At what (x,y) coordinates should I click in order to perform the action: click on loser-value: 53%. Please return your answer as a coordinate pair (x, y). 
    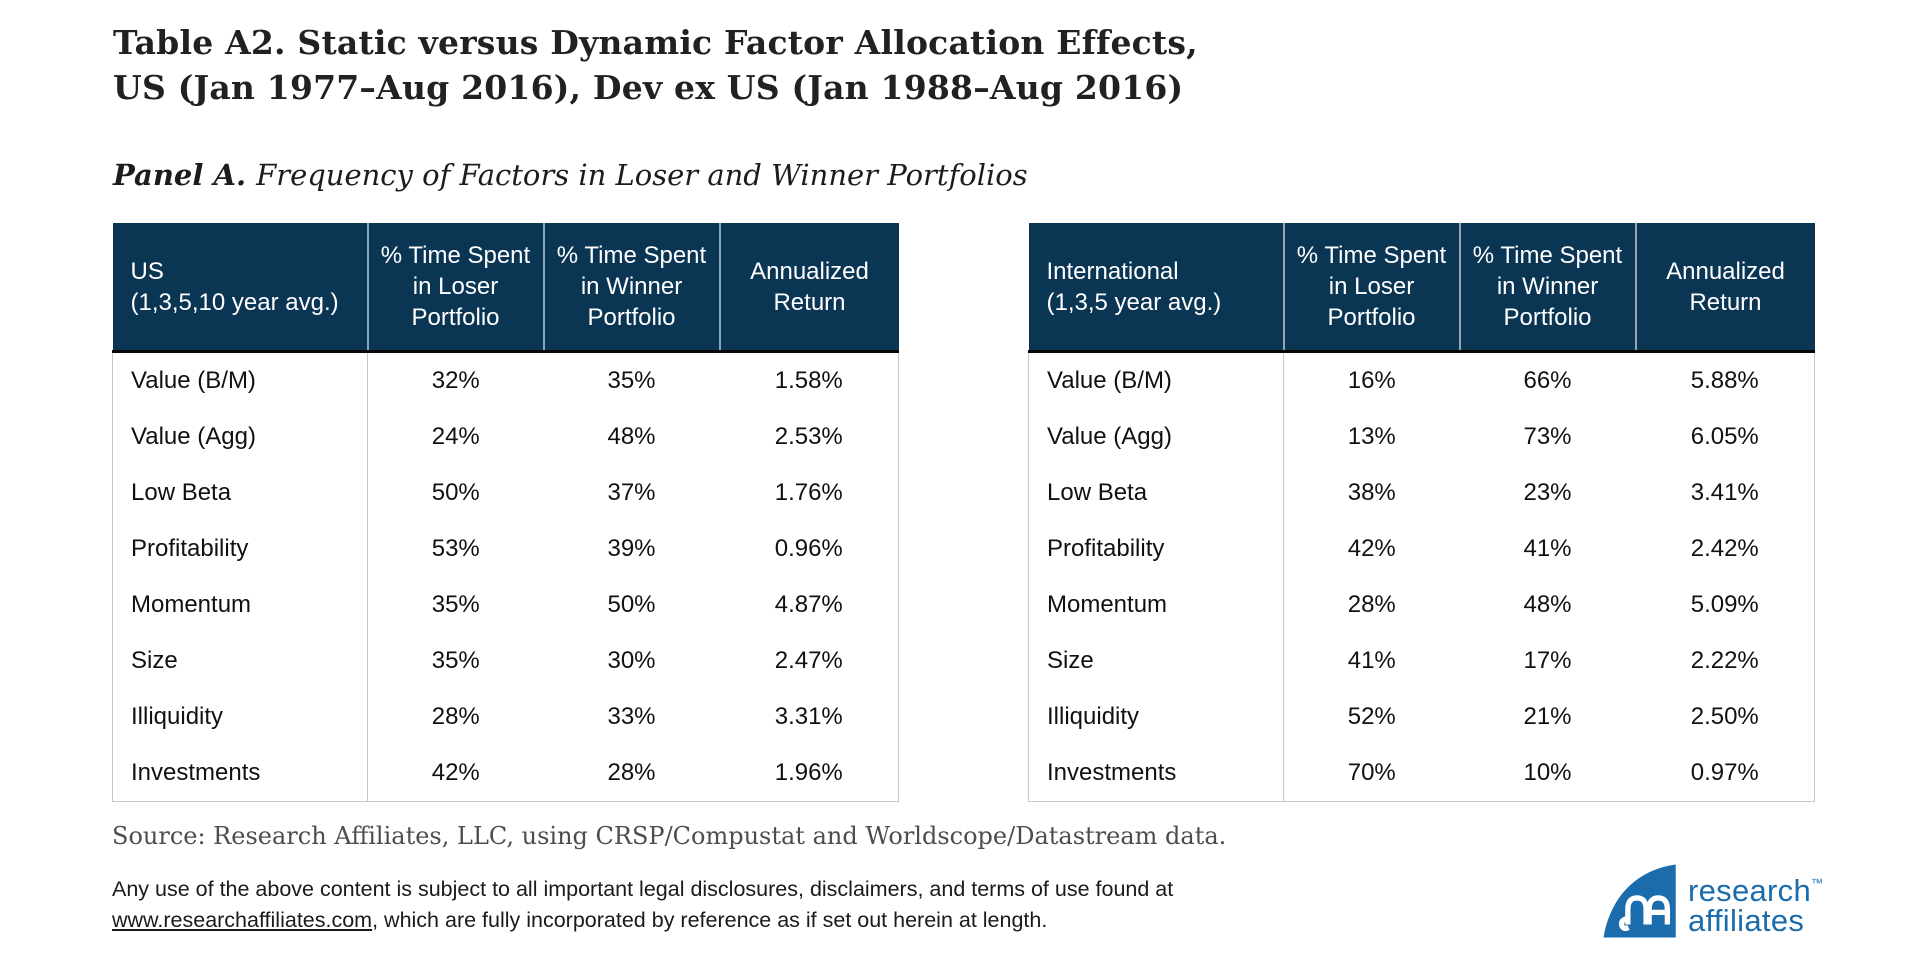
    Looking at the image, I should click on (455, 548).